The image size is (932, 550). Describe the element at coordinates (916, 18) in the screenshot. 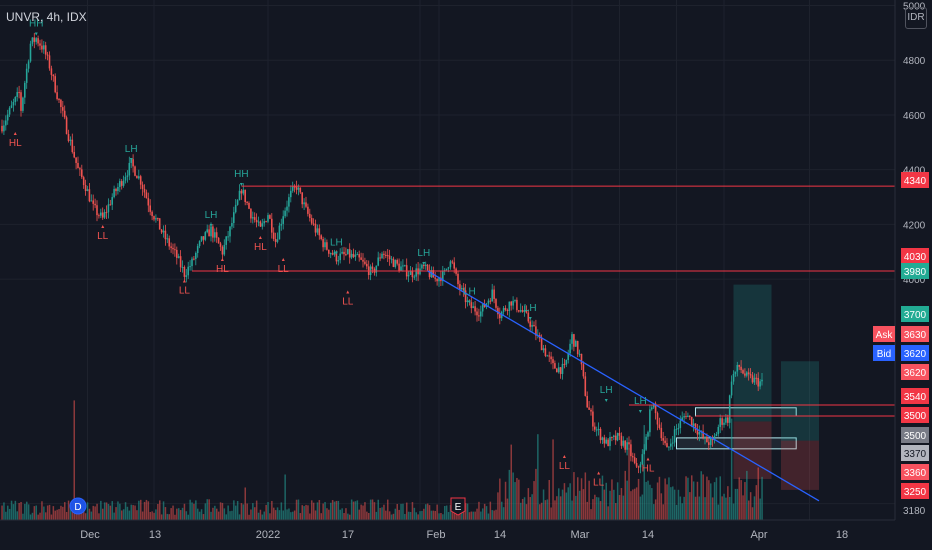

I see `currency-button: IDR` at that location.